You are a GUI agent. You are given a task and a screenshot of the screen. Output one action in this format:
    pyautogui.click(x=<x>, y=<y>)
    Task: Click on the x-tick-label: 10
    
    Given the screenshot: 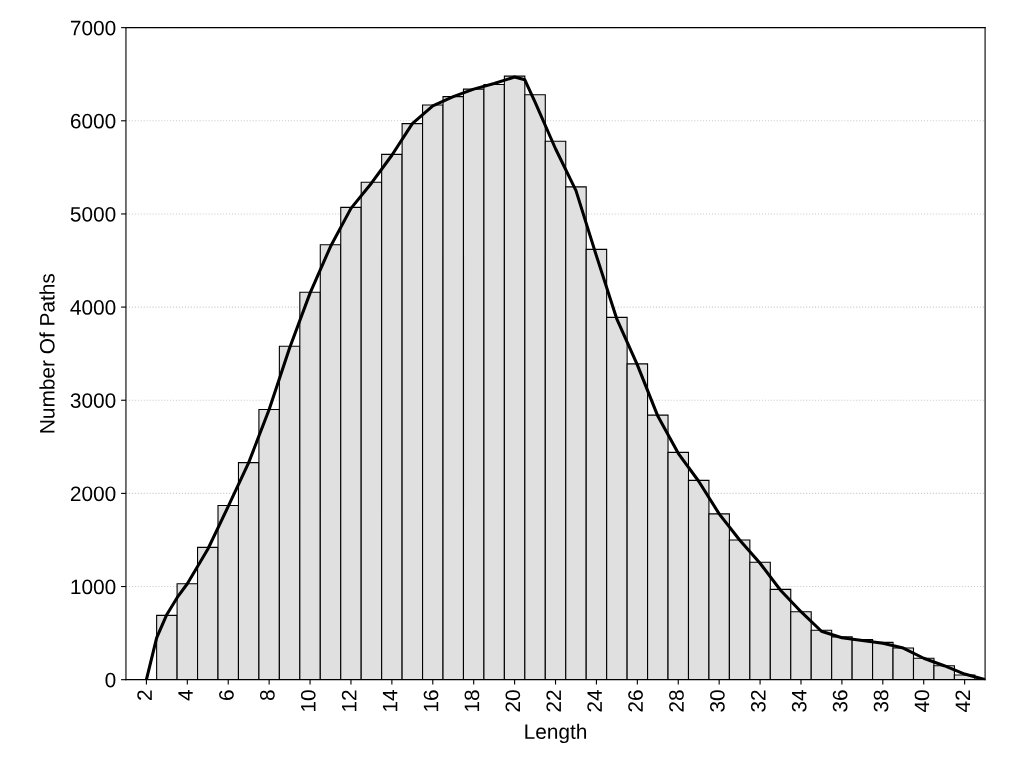 What is the action you would take?
    pyautogui.click(x=308, y=700)
    